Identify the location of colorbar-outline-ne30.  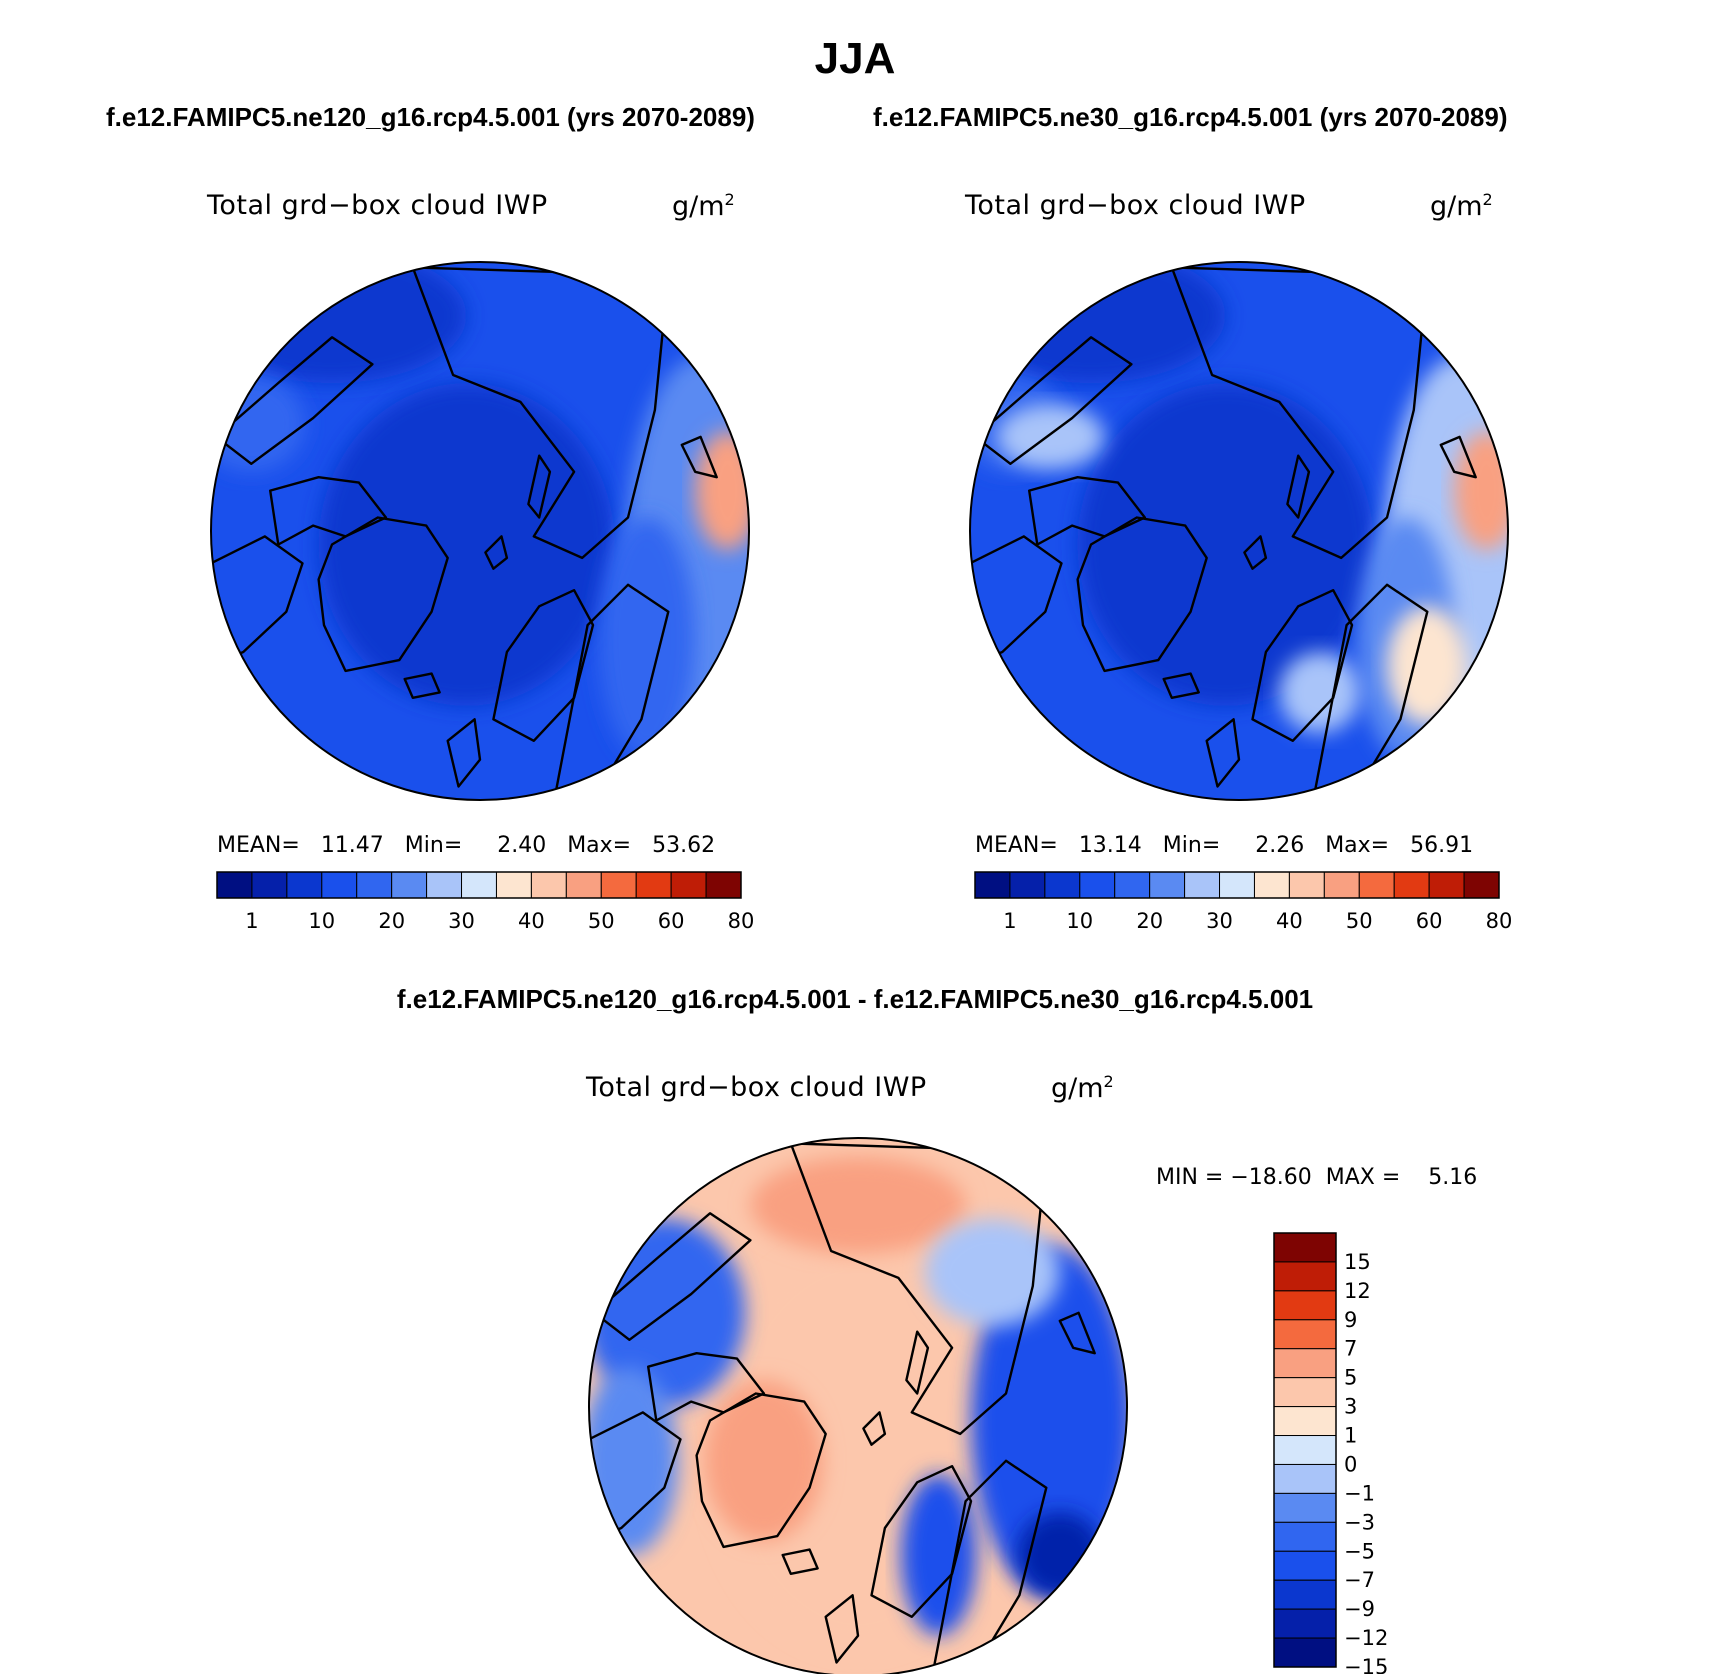
(1237, 885).